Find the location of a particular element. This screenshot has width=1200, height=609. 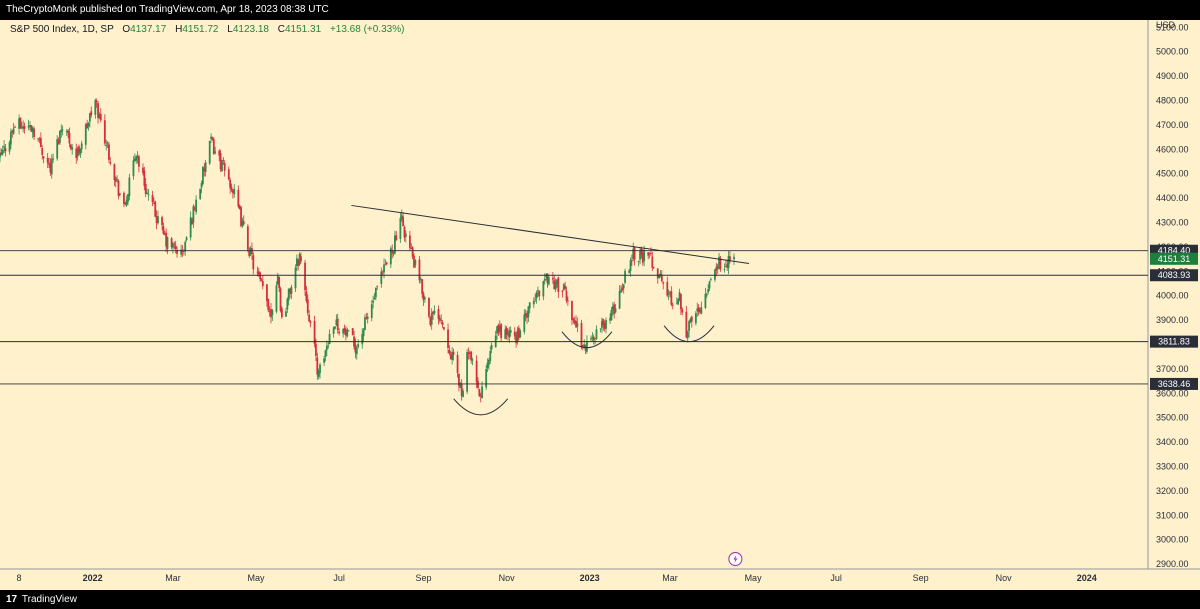

x-tick-label: Nov is located at coordinates (1004, 578).